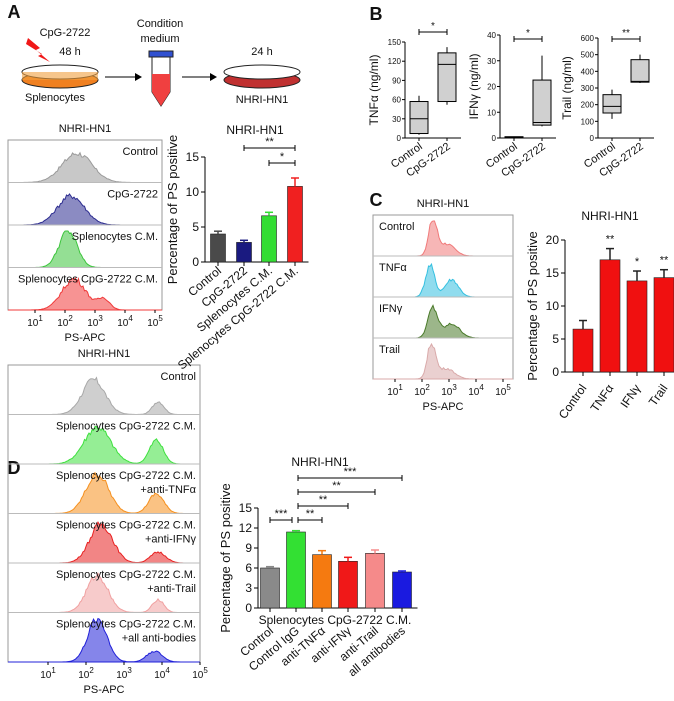 Image resolution: width=674 pixels, height=701 pixels. What do you see at coordinates (396, 80) in the screenshot?
I see `y-tick-label: 90` at bounding box center [396, 80].